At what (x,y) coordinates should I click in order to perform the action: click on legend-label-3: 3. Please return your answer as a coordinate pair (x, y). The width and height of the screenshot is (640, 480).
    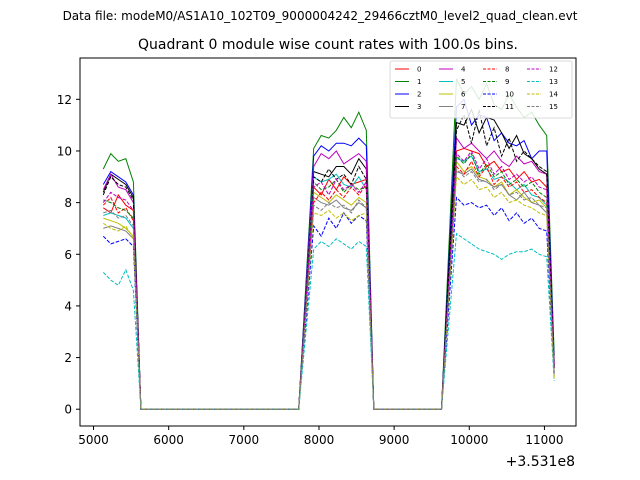
    Looking at the image, I should click on (419, 107).